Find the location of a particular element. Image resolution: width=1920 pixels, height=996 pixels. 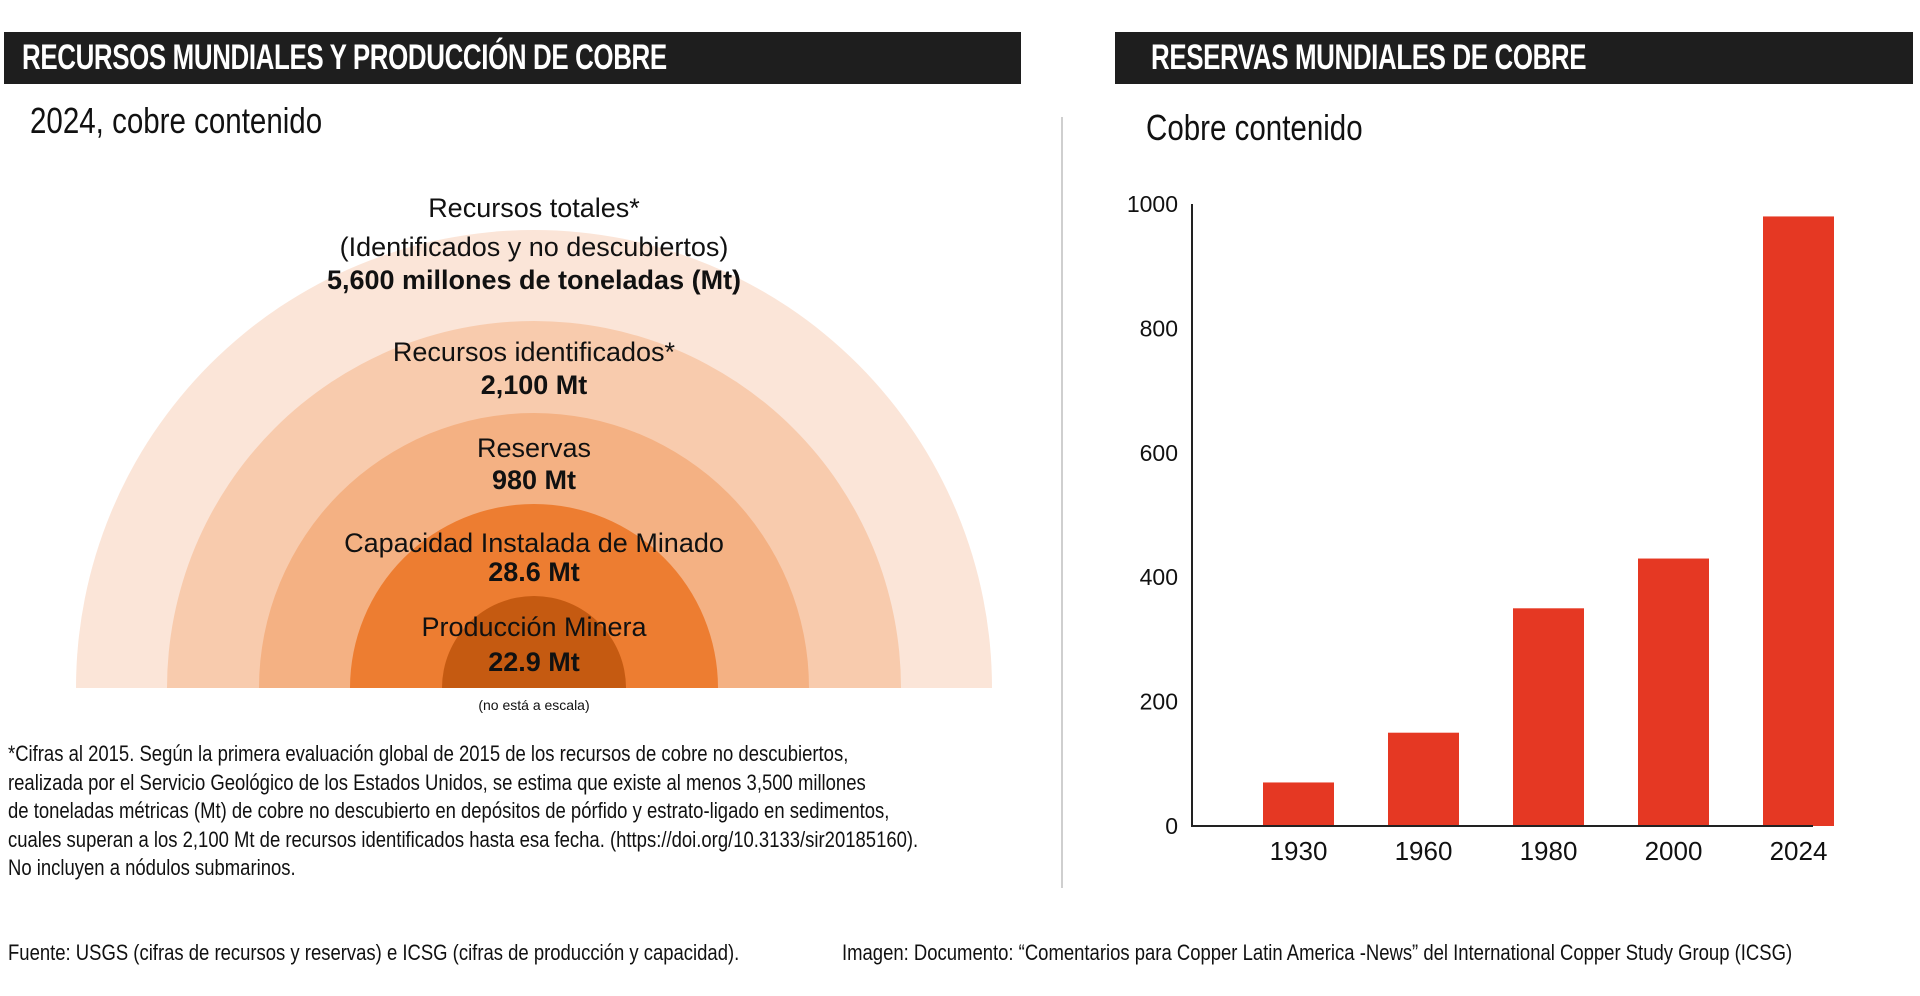

ring-label-reserves: Reservas is located at coordinates (534, 448).